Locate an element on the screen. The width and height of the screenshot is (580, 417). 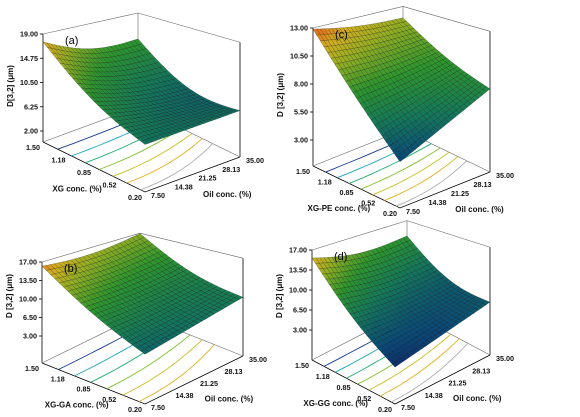
z-tick-label: 14.75 is located at coordinates (29, 58).